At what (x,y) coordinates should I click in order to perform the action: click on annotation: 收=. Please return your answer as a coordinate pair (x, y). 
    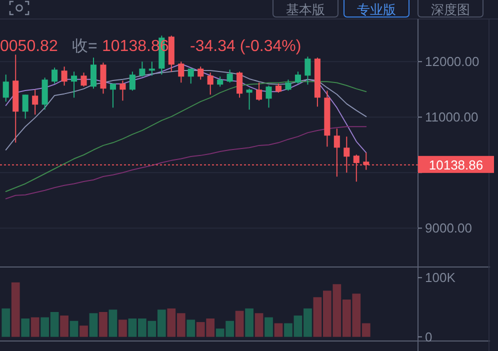
    Looking at the image, I should click on (85, 46).